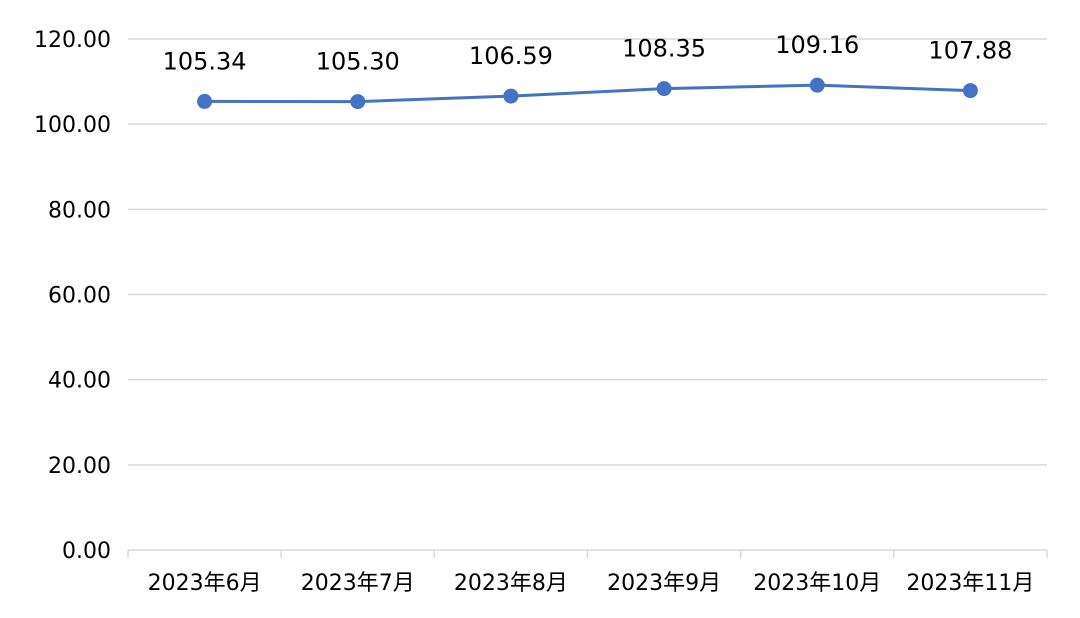 The width and height of the screenshot is (1080, 618). I want to click on y-tick-label: 20.00, so click(79, 466).